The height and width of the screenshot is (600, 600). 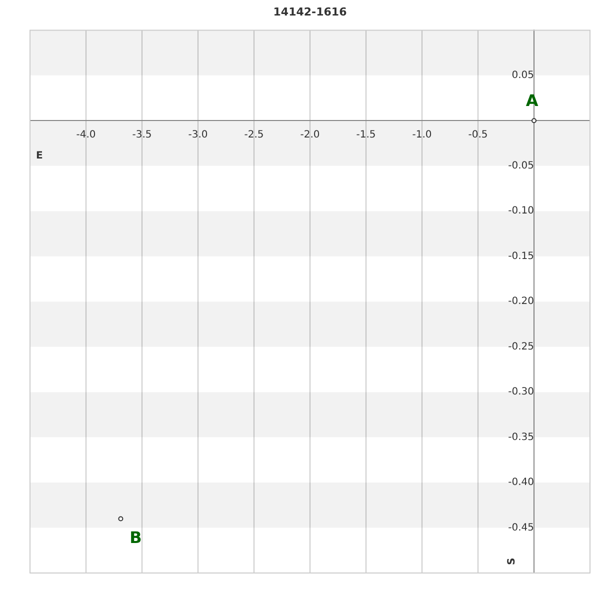 What do you see at coordinates (521, 437) in the screenshot?
I see `y-tick-label: -0.35` at bounding box center [521, 437].